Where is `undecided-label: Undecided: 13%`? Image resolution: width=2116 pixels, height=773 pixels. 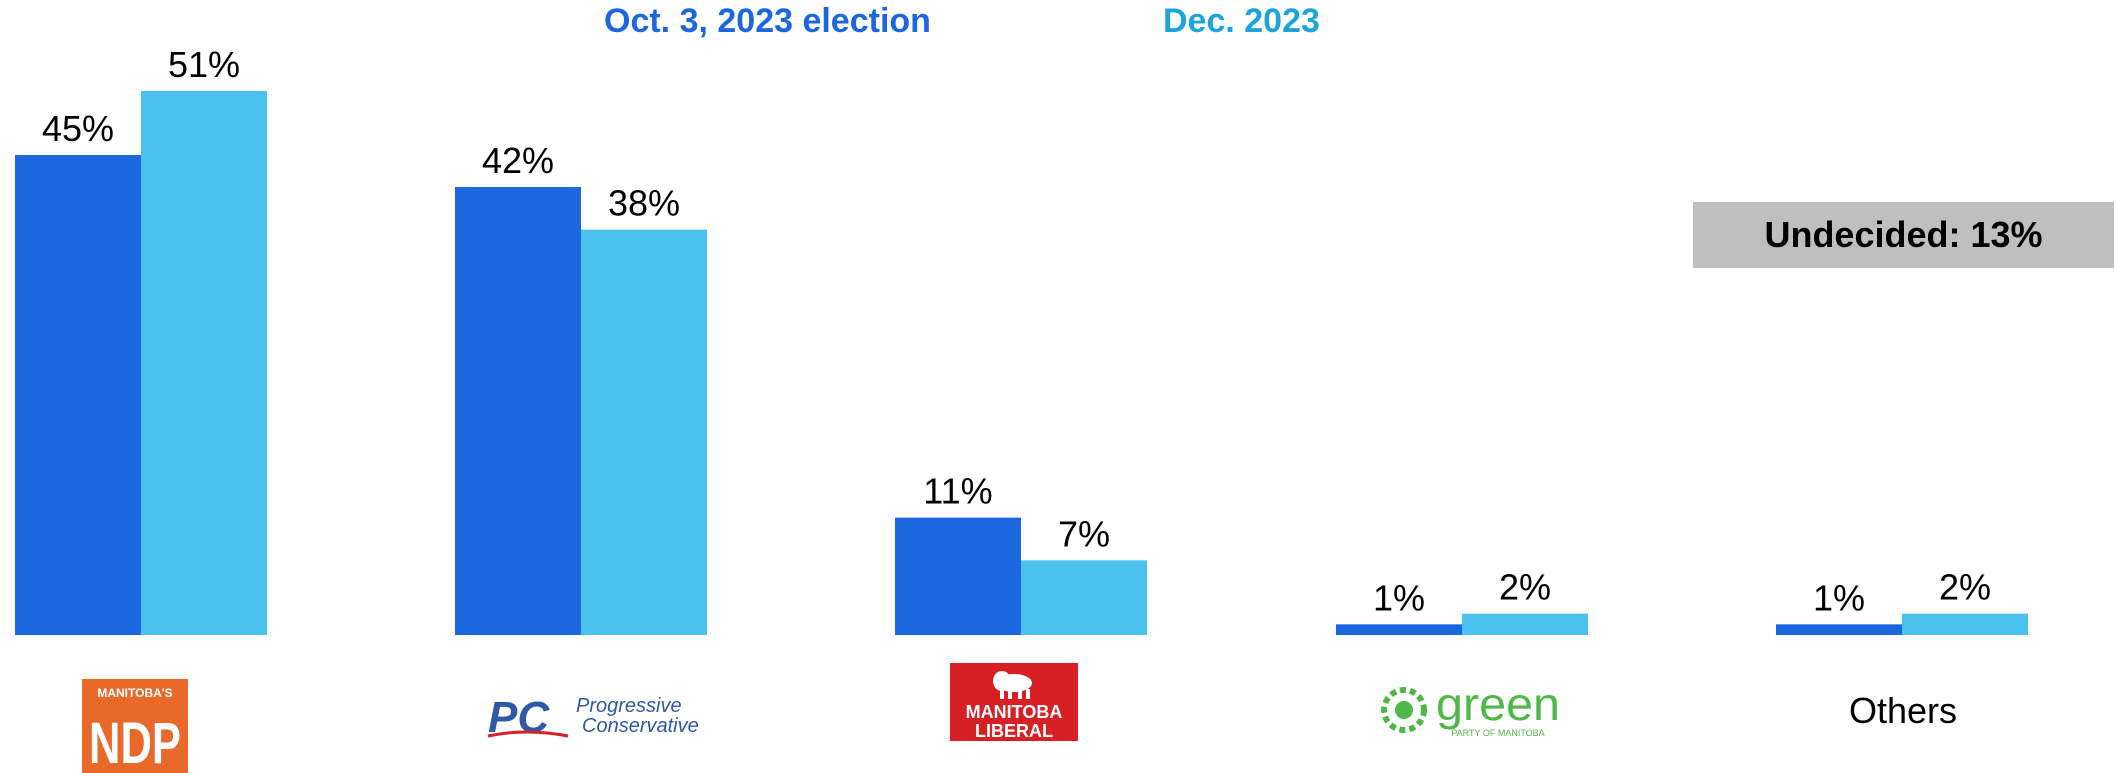
undecided-label: Undecided: 13% is located at coordinates (1903, 234).